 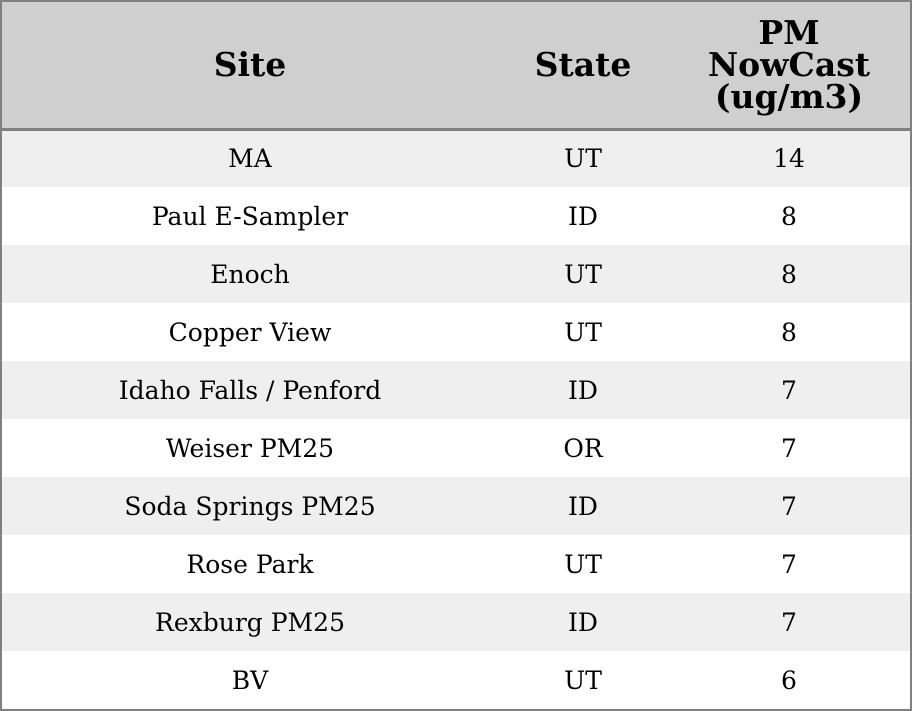 I want to click on table-row: Idaho Falls / Penford ID 7, so click(x=456, y=390).